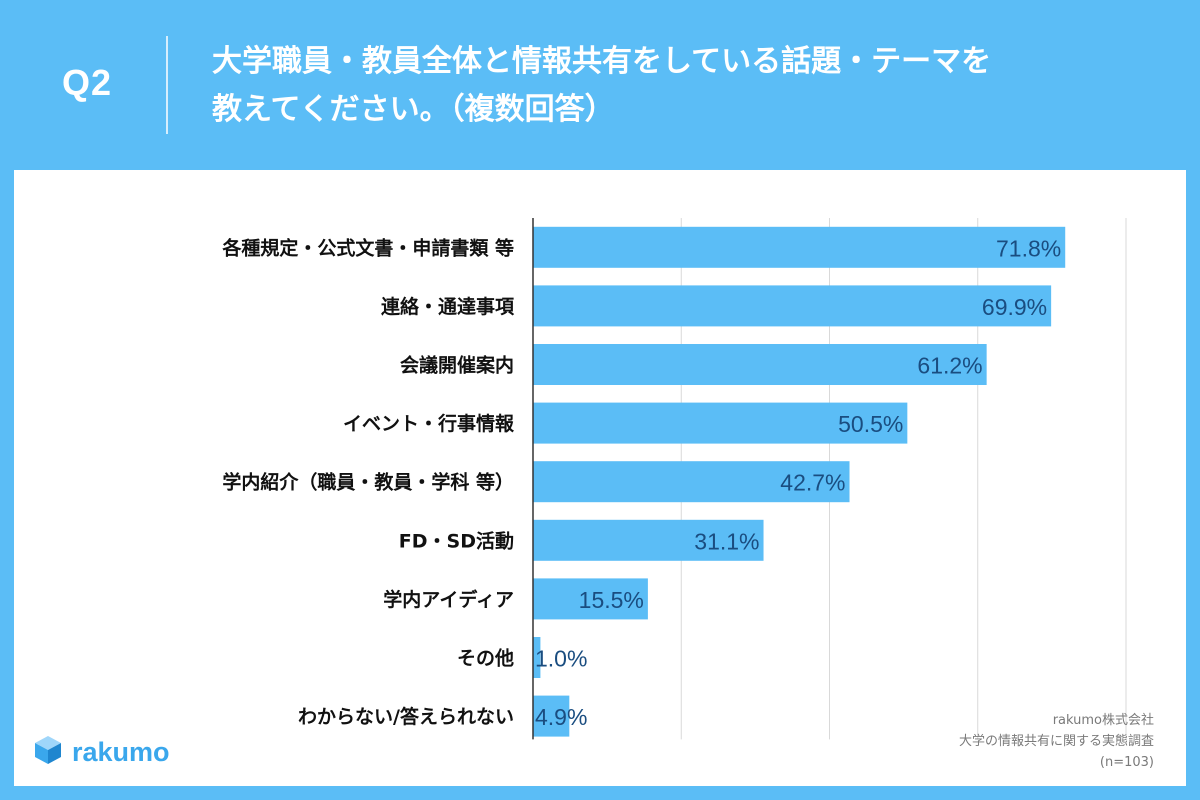 The width and height of the screenshot is (1200, 800). I want to click on category-label: 各種規定・公式文書・申請書類 等, so click(367, 247).